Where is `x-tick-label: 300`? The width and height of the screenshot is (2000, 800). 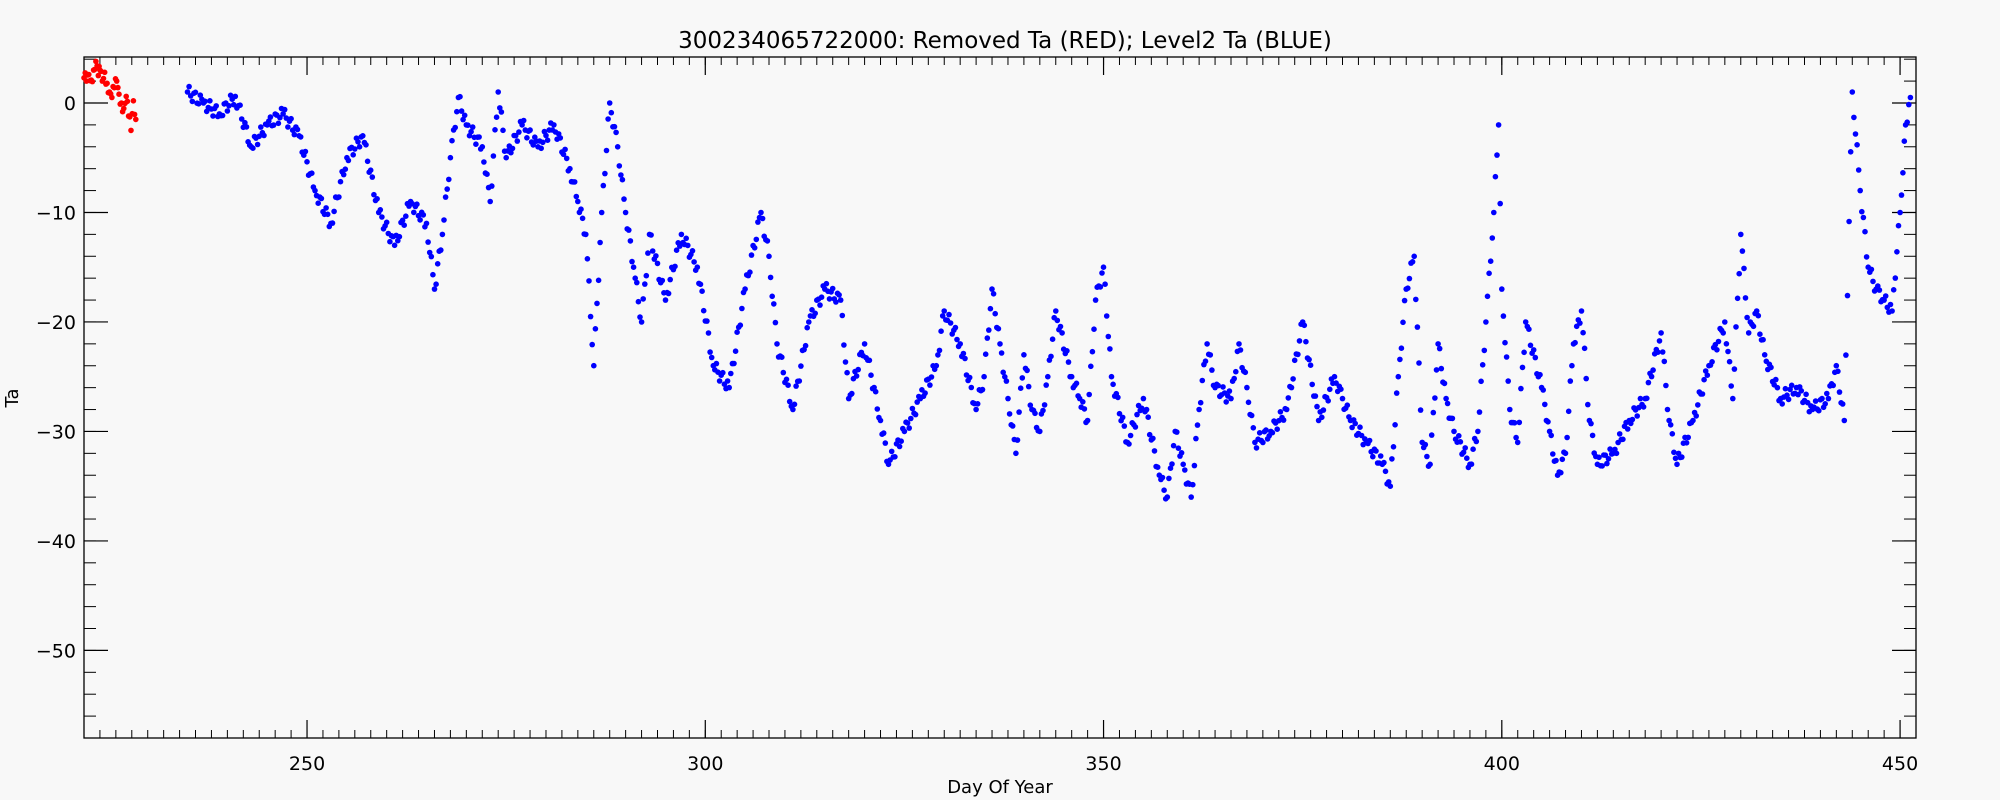
x-tick-label: 300 is located at coordinates (705, 764).